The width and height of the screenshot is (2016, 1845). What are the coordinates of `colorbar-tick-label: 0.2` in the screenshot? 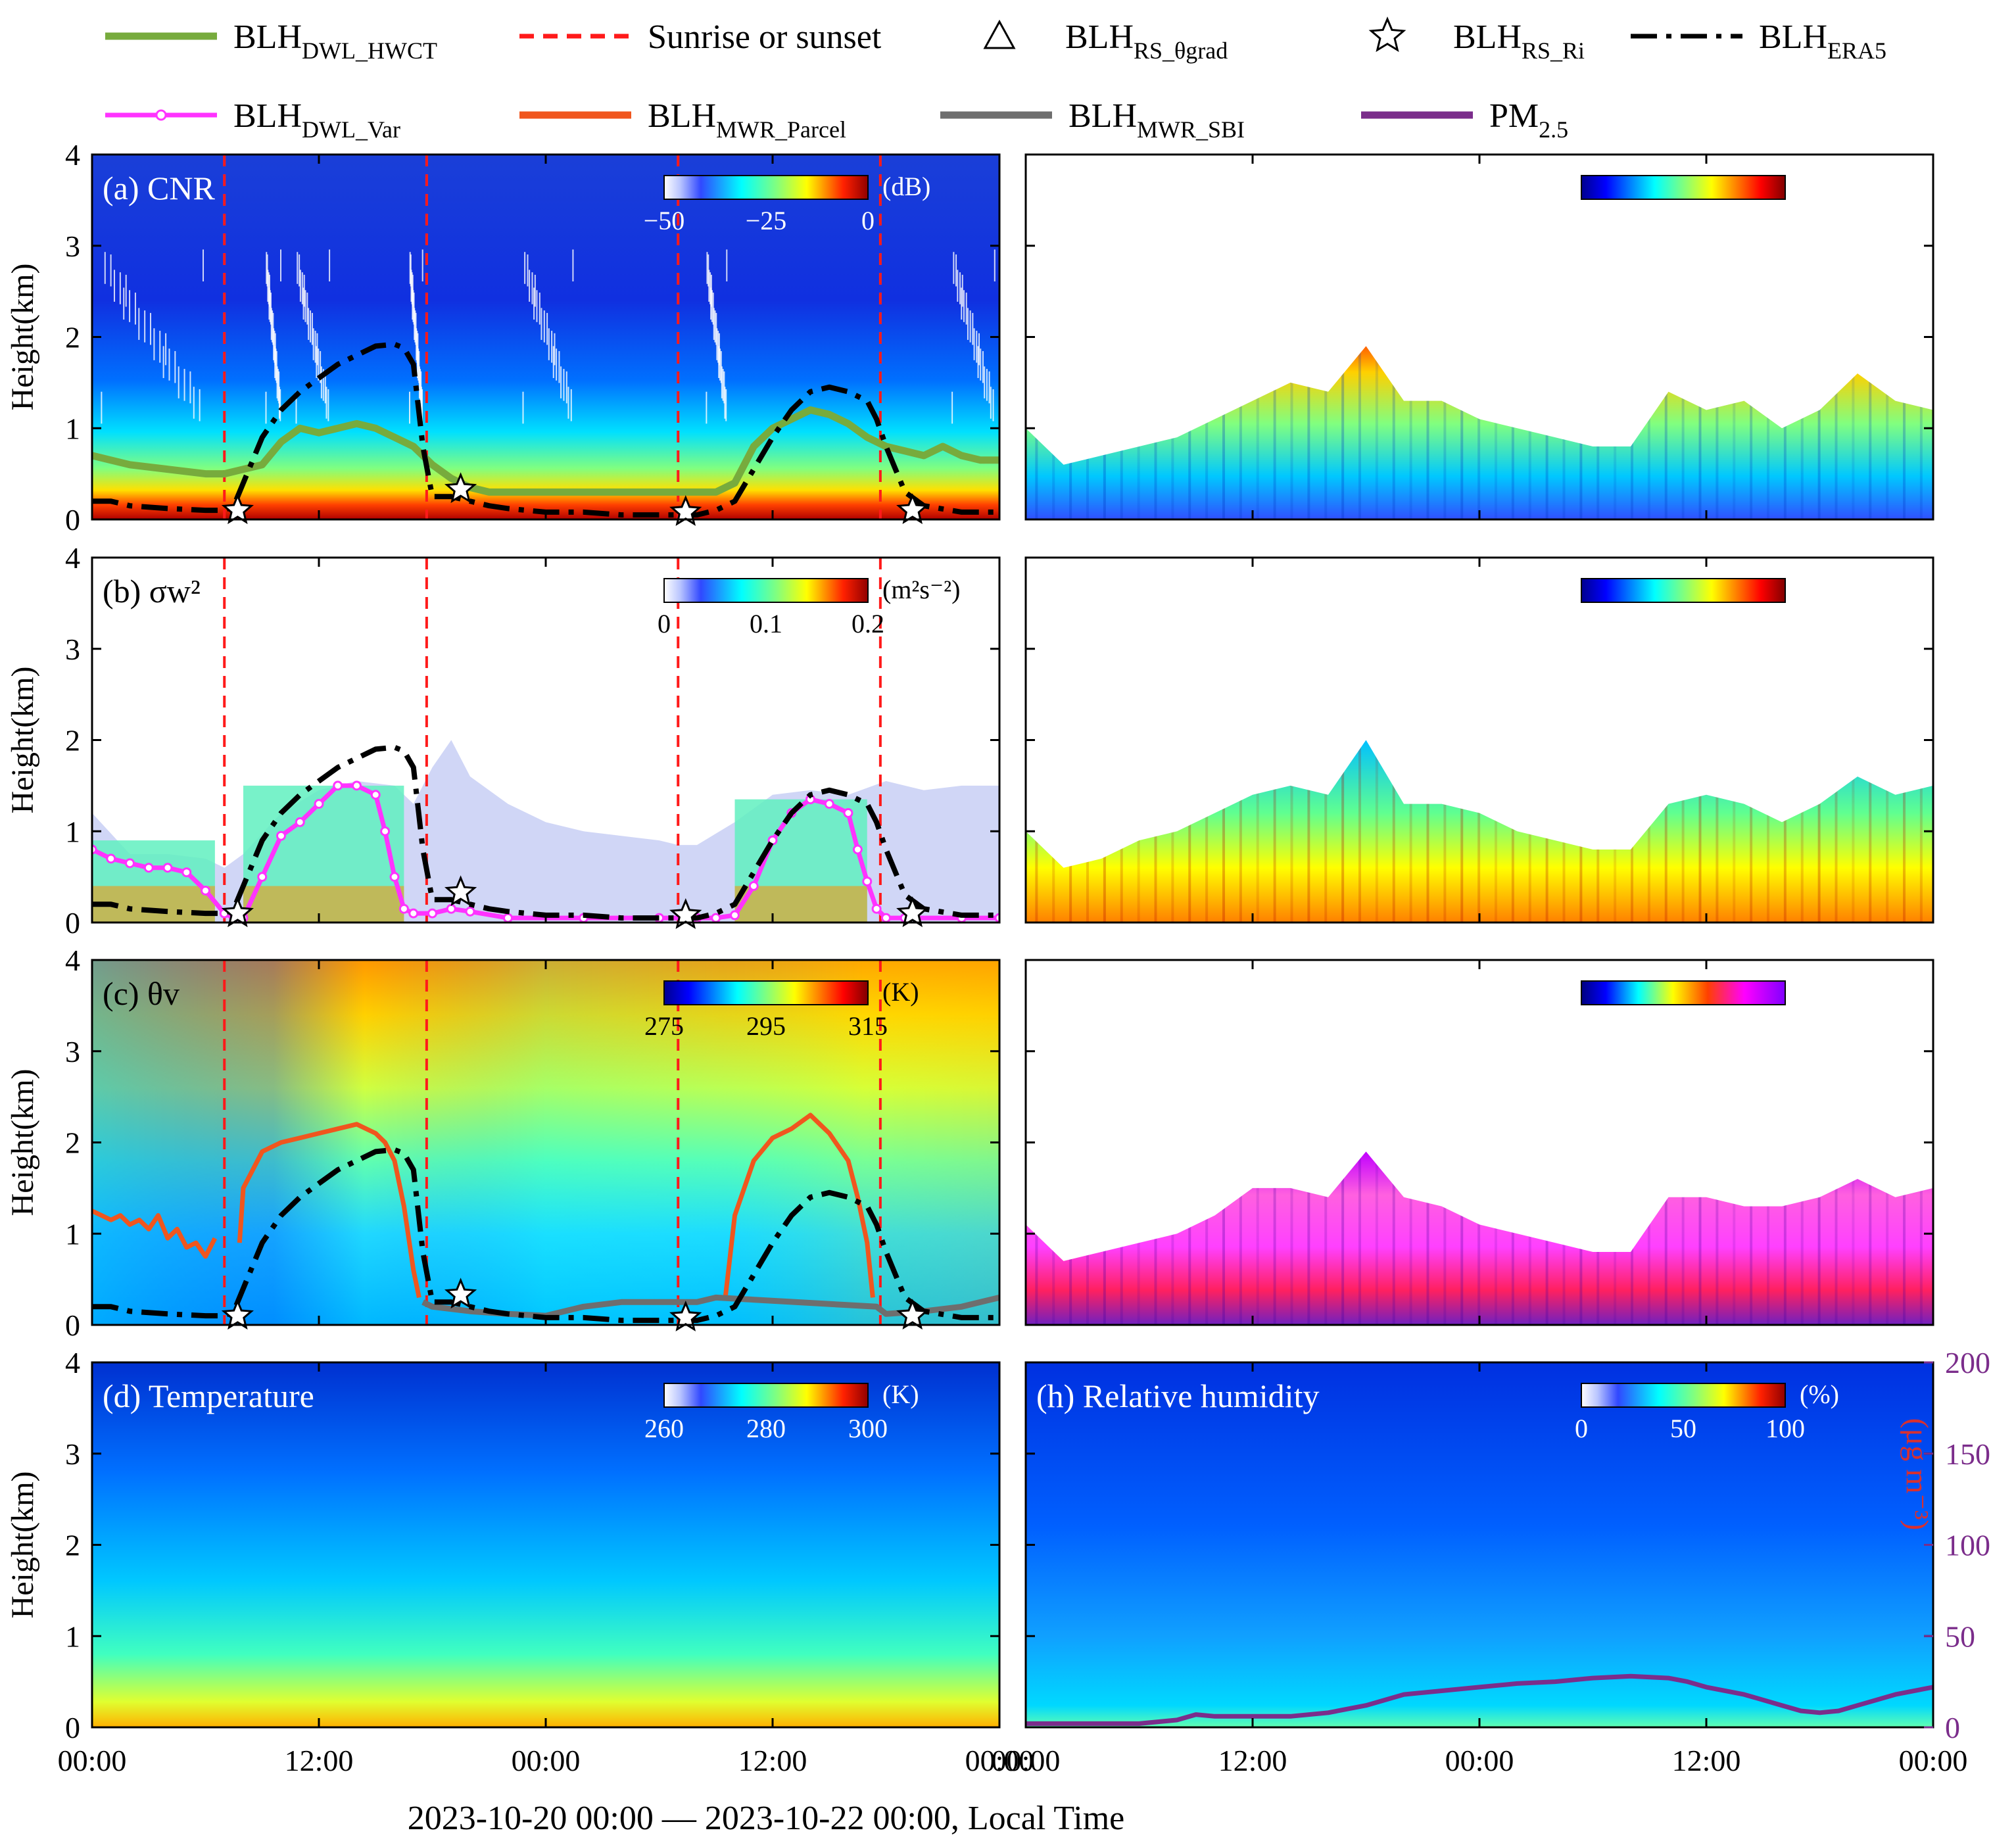 It's located at (868, 623).